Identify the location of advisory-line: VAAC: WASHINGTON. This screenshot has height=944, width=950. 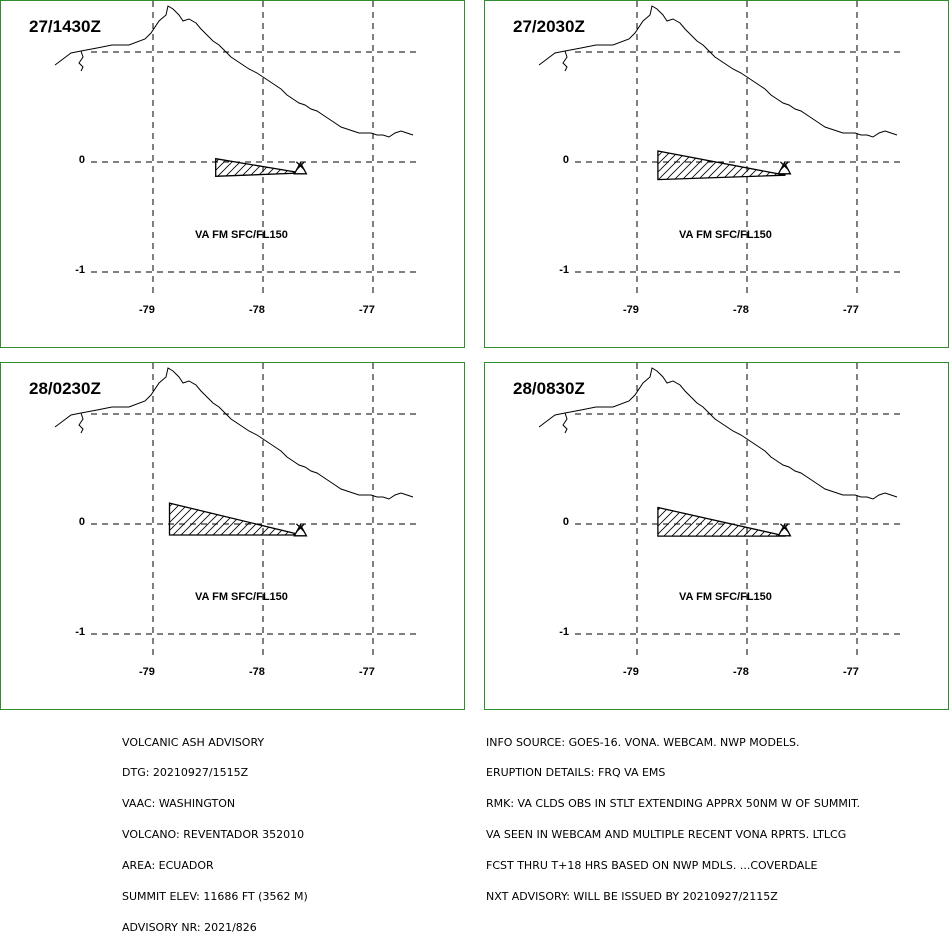
(179, 804).